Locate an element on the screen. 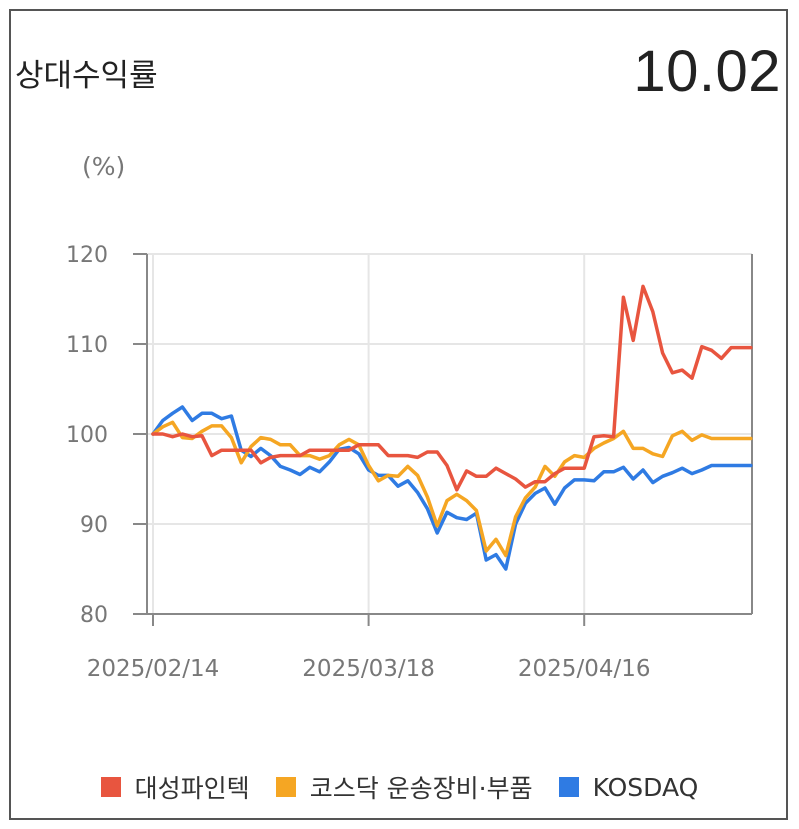  x-tick-label-1: 2025/03/18 is located at coordinates (368, 669).